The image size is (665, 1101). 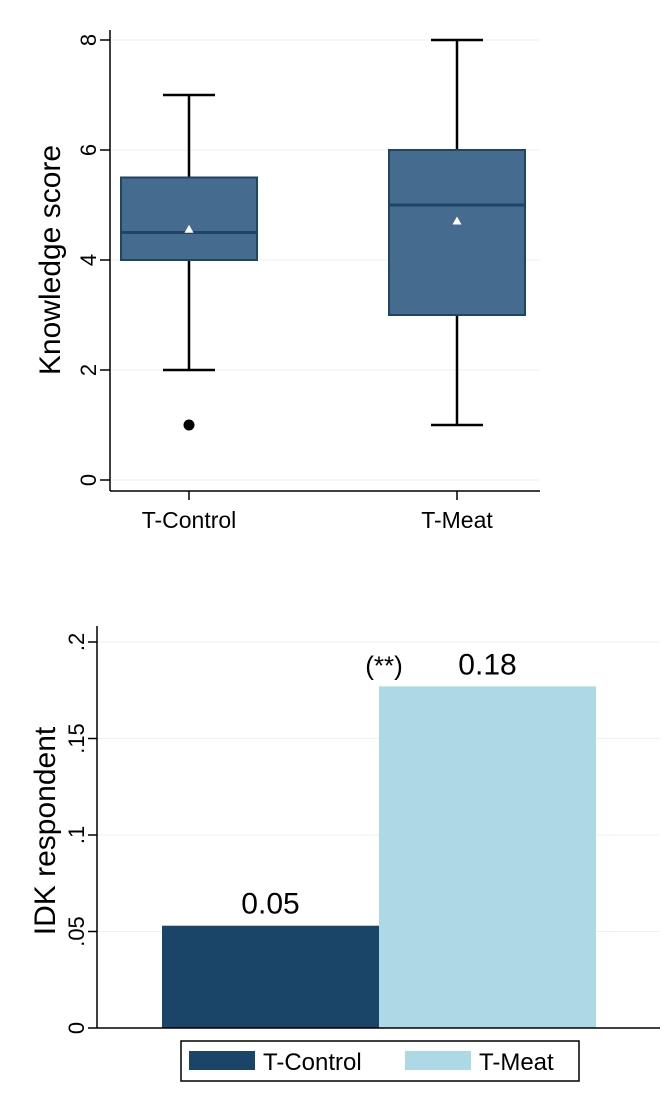 I want to click on bar-y-tick-label: .15, so click(x=76, y=738).